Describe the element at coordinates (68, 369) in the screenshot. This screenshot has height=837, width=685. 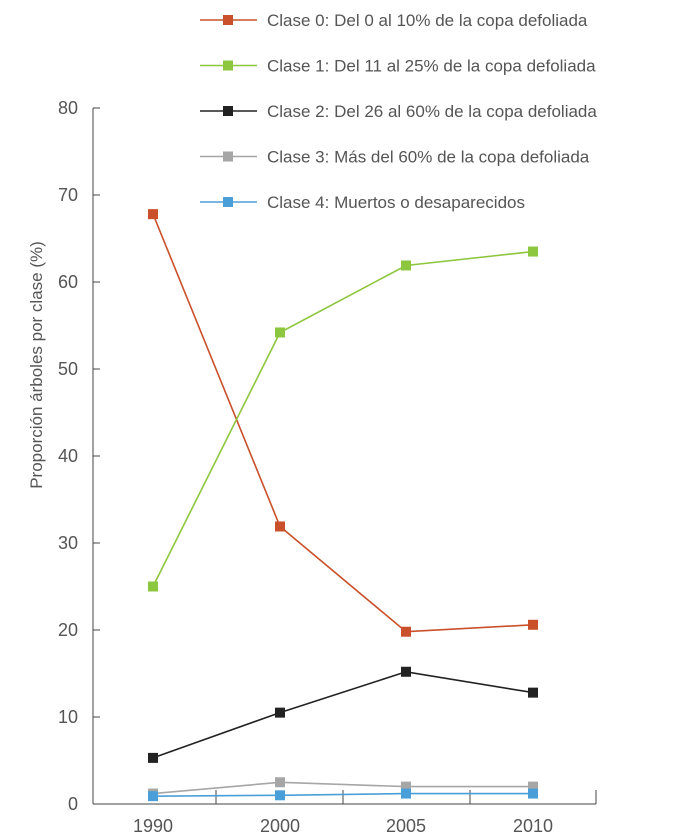
I see `y-tick-label: 50` at that location.